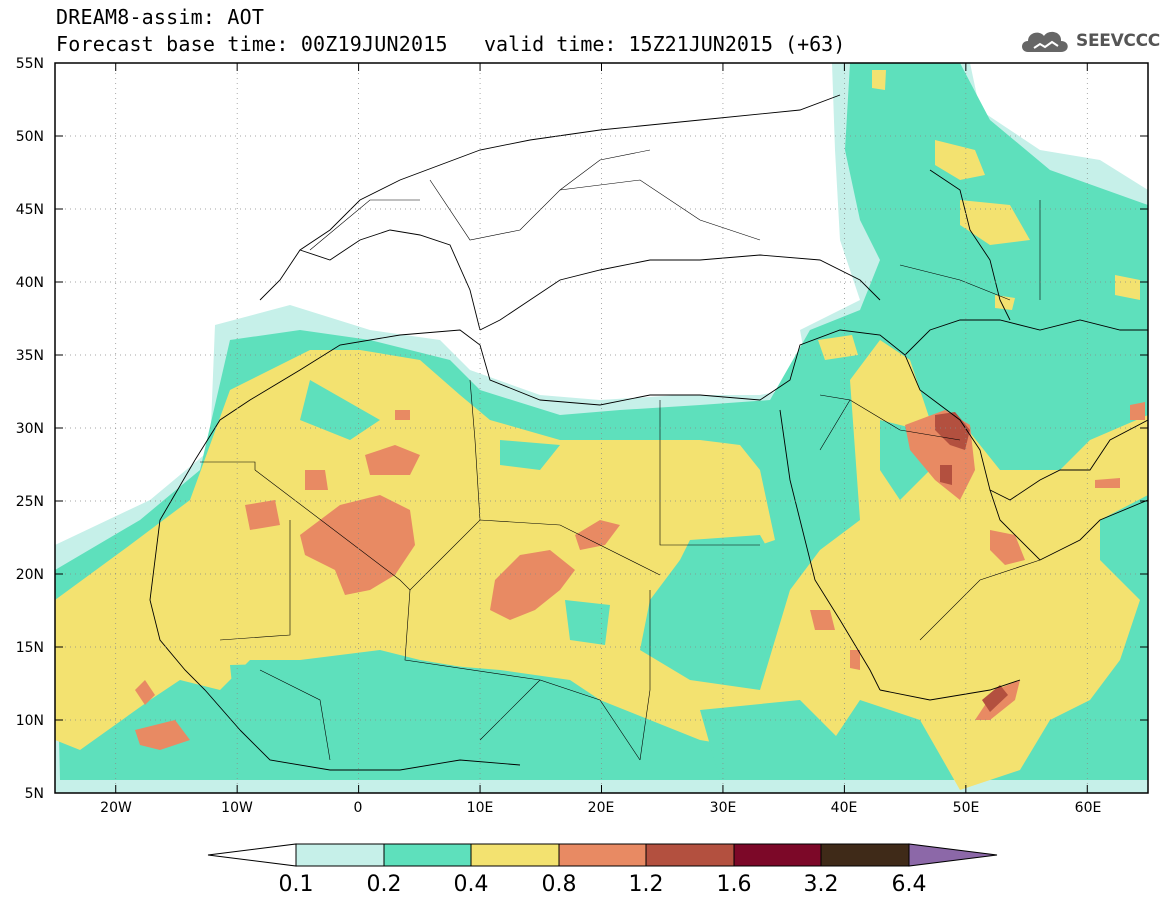 The image size is (1165, 905). What do you see at coordinates (1088, 808) in the screenshot?
I see `lon-label: 60E` at bounding box center [1088, 808].